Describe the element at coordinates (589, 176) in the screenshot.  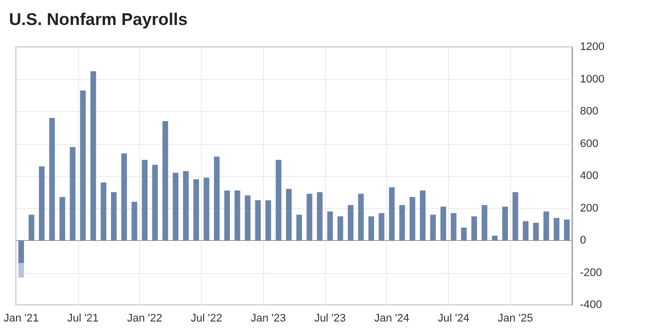
I see `y-tick-label: 400` at that location.